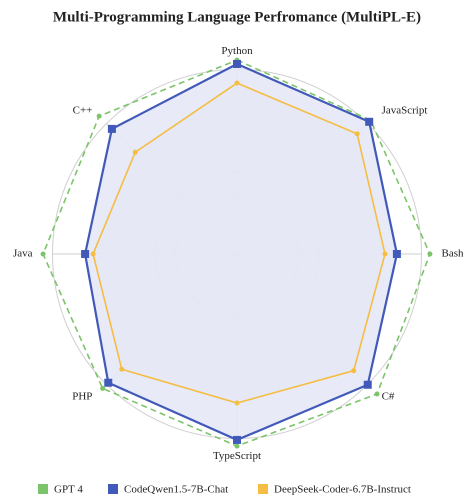 Image resolution: width=474 pixels, height=500 pixels. Describe the element at coordinates (82, 397) in the screenshot. I see `axis-label: PHP` at that location.